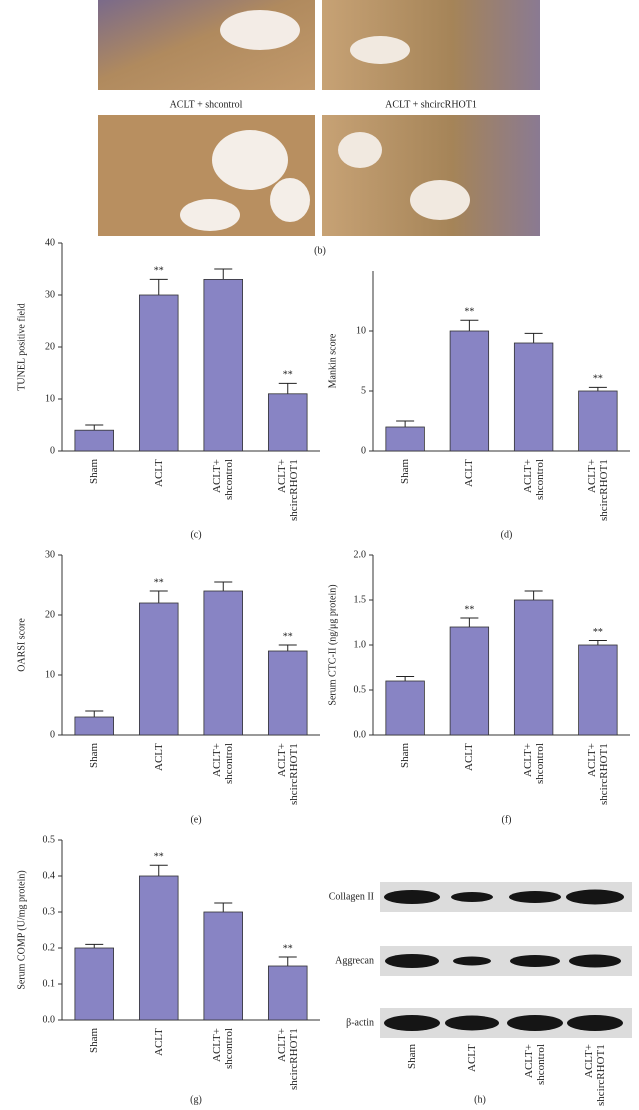 The height and width of the screenshot is (1110, 639). What do you see at coordinates (360, 599) in the screenshot?
I see `y-tick-label: 1.5` at bounding box center [360, 599].